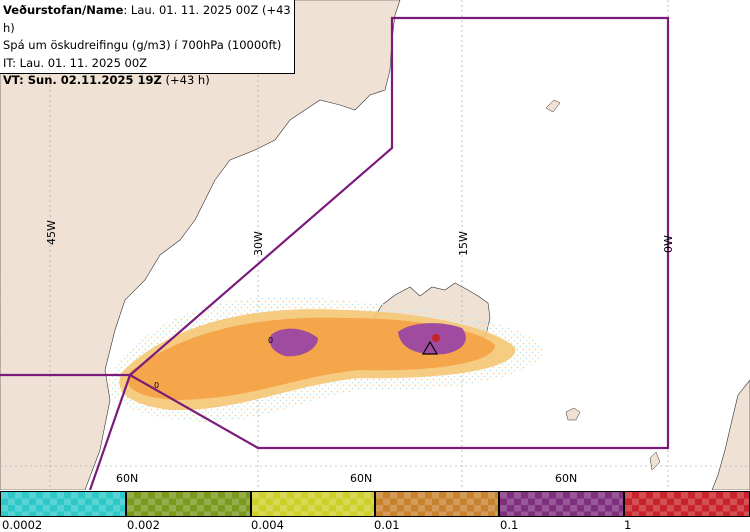 Image resolution: width=750 pixels, height=532 pixels. What do you see at coordinates (267, 525) in the screenshot?
I see `legend-label-3: 0.004` at bounding box center [267, 525].